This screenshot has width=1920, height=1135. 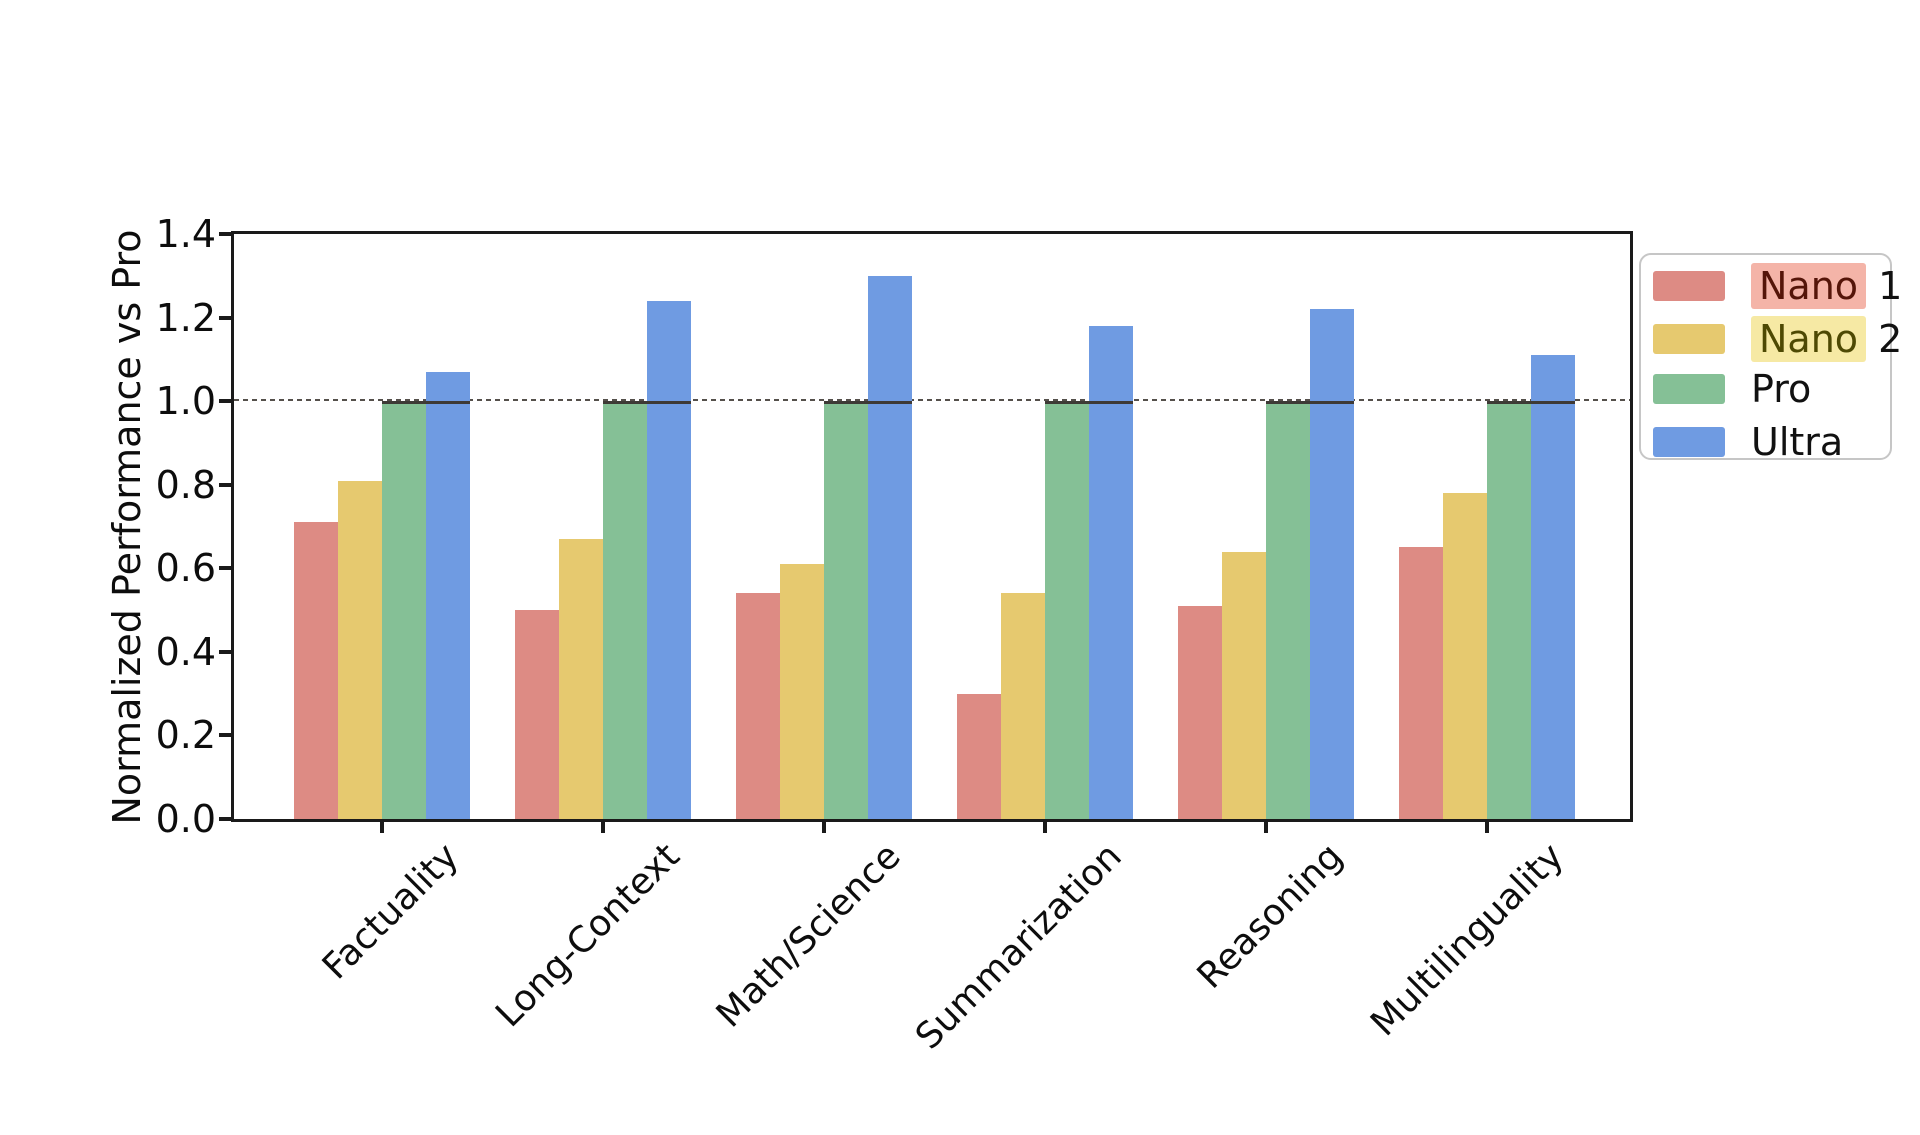 What do you see at coordinates (404, 610) in the screenshot?
I see `bar-pro-factuality` at bounding box center [404, 610].